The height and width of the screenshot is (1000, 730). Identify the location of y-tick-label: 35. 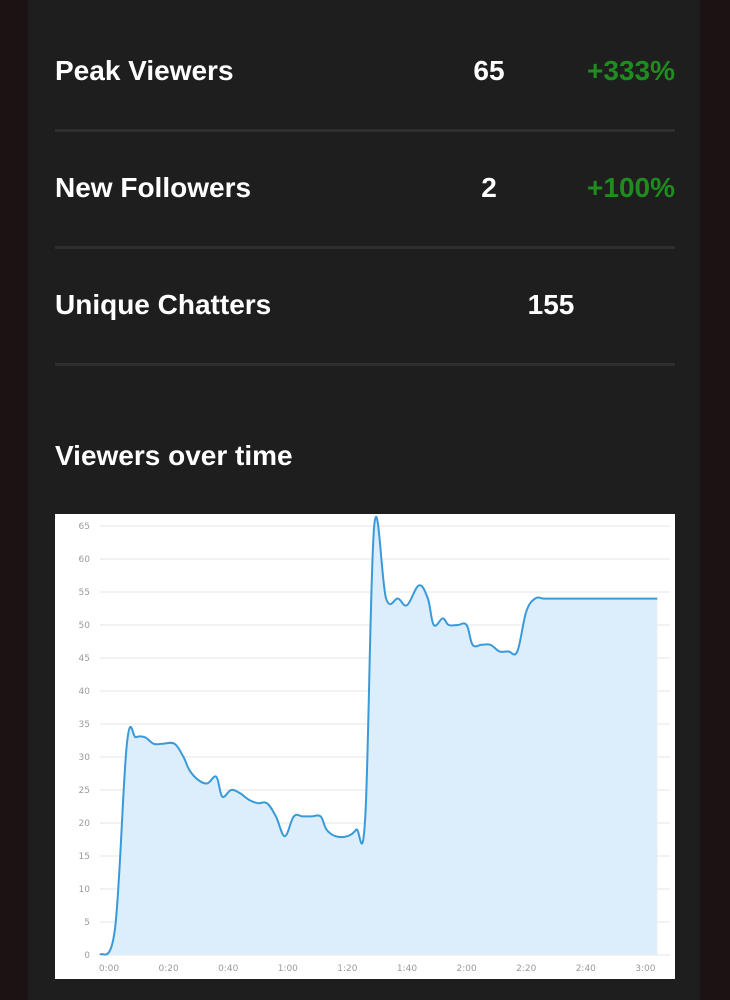
(84, 725).